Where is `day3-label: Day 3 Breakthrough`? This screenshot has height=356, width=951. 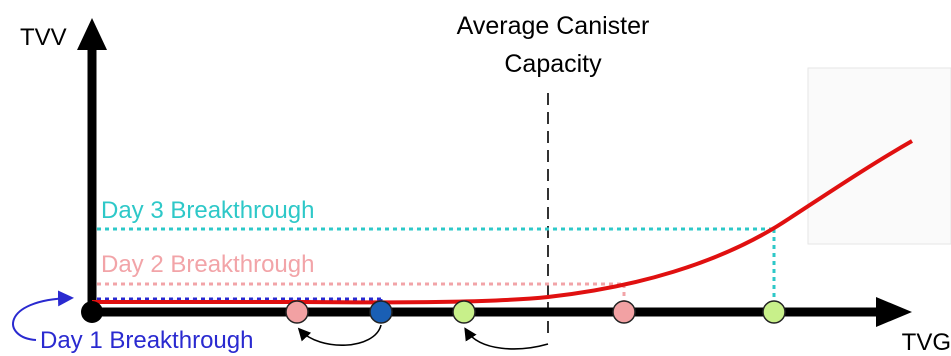 day3-label: Day 3 Breakthrough is located at coordinates (207, 210).